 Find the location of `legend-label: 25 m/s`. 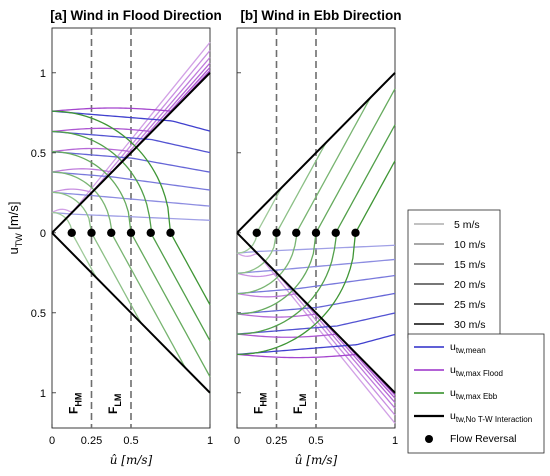

legend-label: 25 m/s is located at coordinates (470, 305).